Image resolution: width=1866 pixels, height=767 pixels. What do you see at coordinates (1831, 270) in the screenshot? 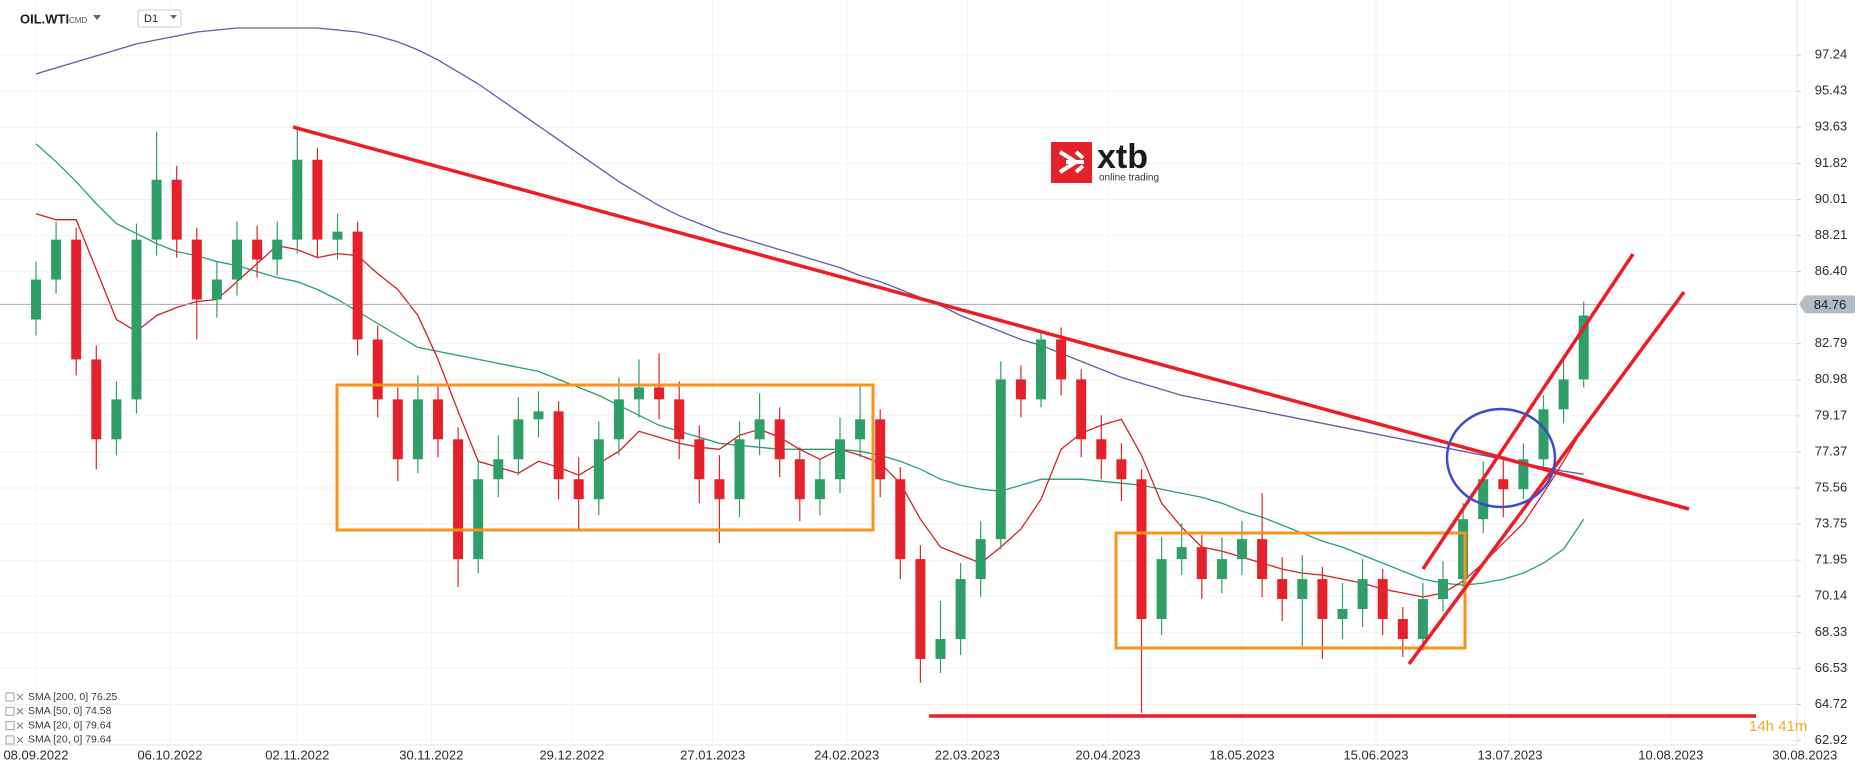
I see `y-tick-label: 86.40` at bounding box center [1831, 270].